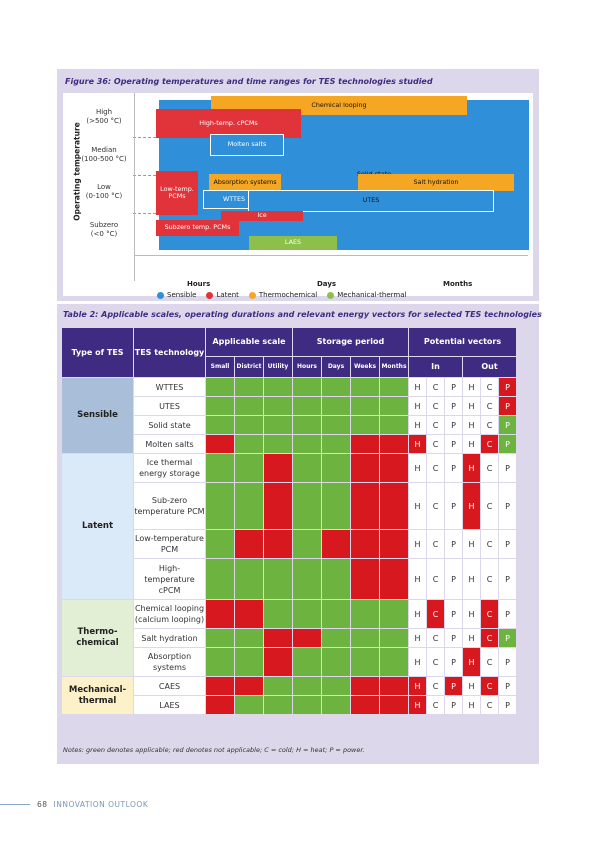 The height and width of the screenshot is (842, 595). What do you see at coordinates (42, 804) in the screenshot?
I see `page-number: 68` at bounding box center [42, 804].